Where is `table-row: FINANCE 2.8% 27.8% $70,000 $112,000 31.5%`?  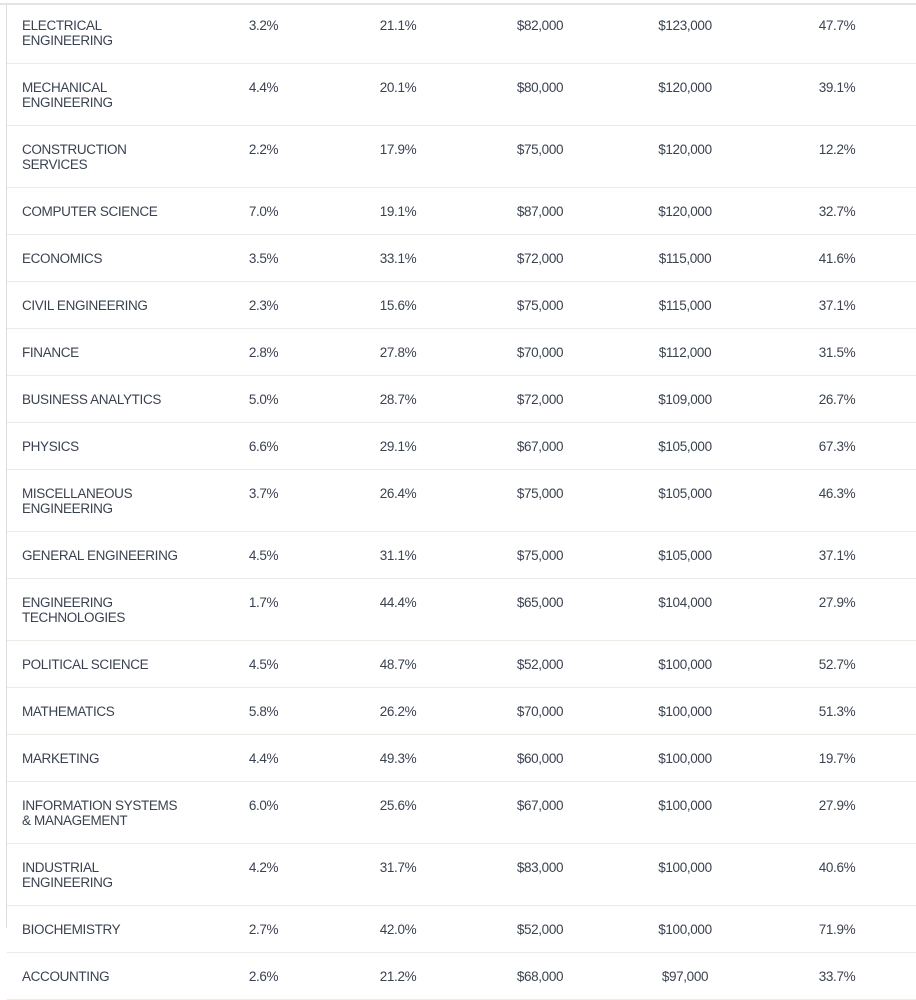 table-row: FINANCE 2.8% 27.8% $70,000 $112,000 31.5% is located at coordinates (461, 352).